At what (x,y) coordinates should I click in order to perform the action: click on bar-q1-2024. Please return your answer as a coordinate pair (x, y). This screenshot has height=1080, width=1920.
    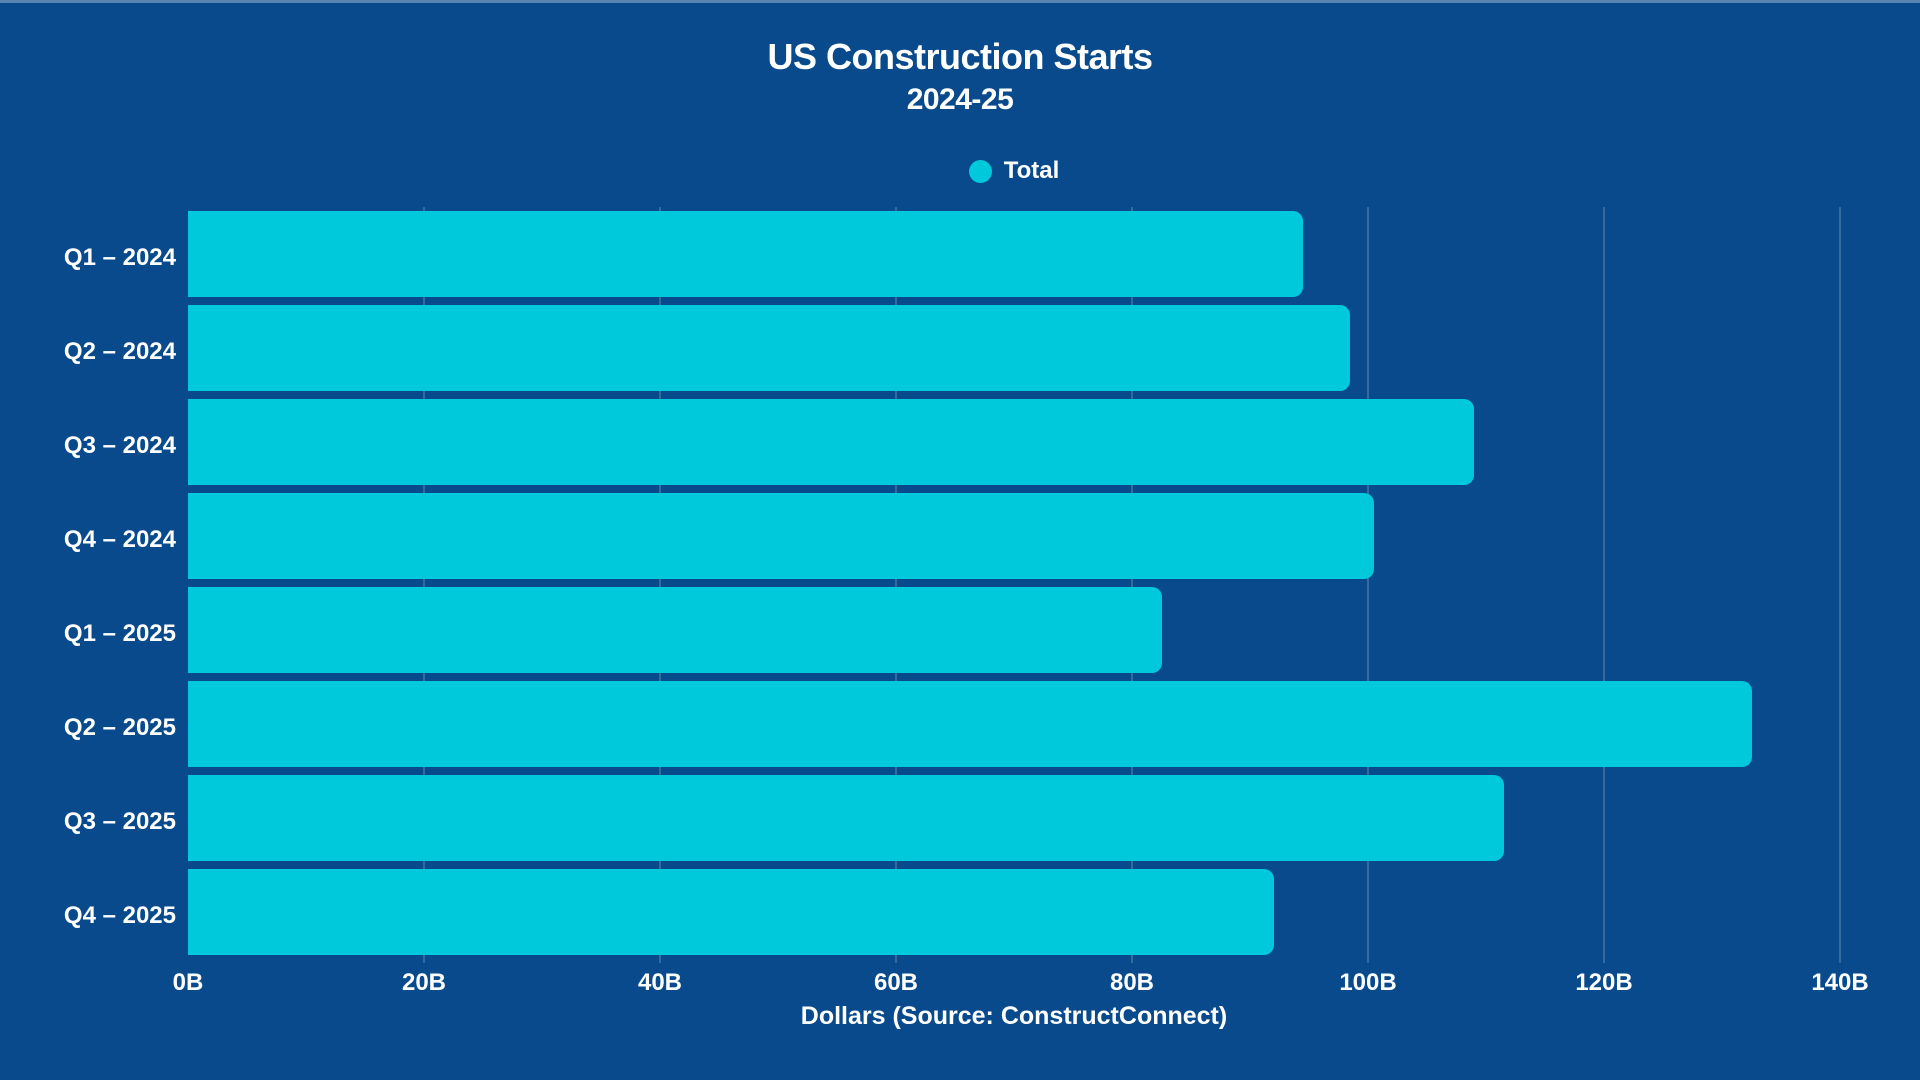
    Looking at the image, I should click on (746, 254).